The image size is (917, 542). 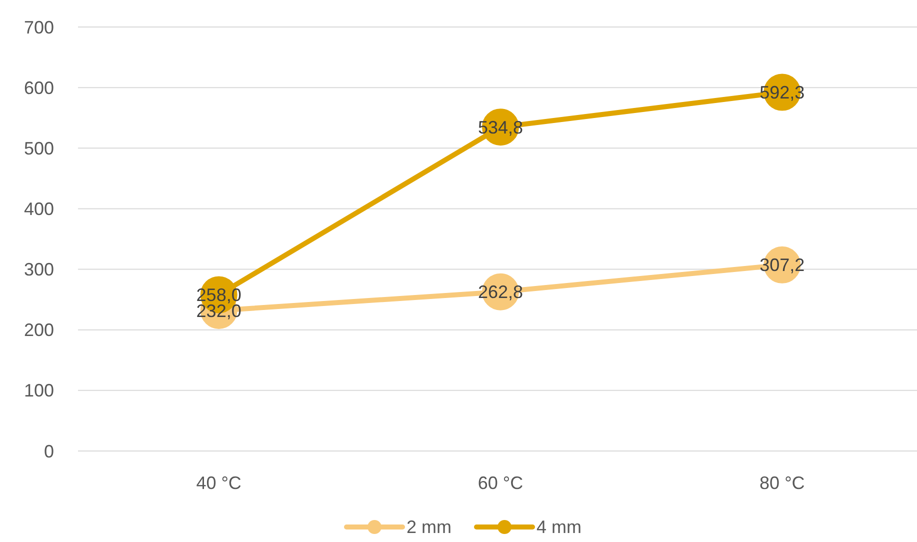 What do you see at coordinates (559, 527) in the screenshot?
I see `legend-label: 4 mm` at bounding box center [559, 527].